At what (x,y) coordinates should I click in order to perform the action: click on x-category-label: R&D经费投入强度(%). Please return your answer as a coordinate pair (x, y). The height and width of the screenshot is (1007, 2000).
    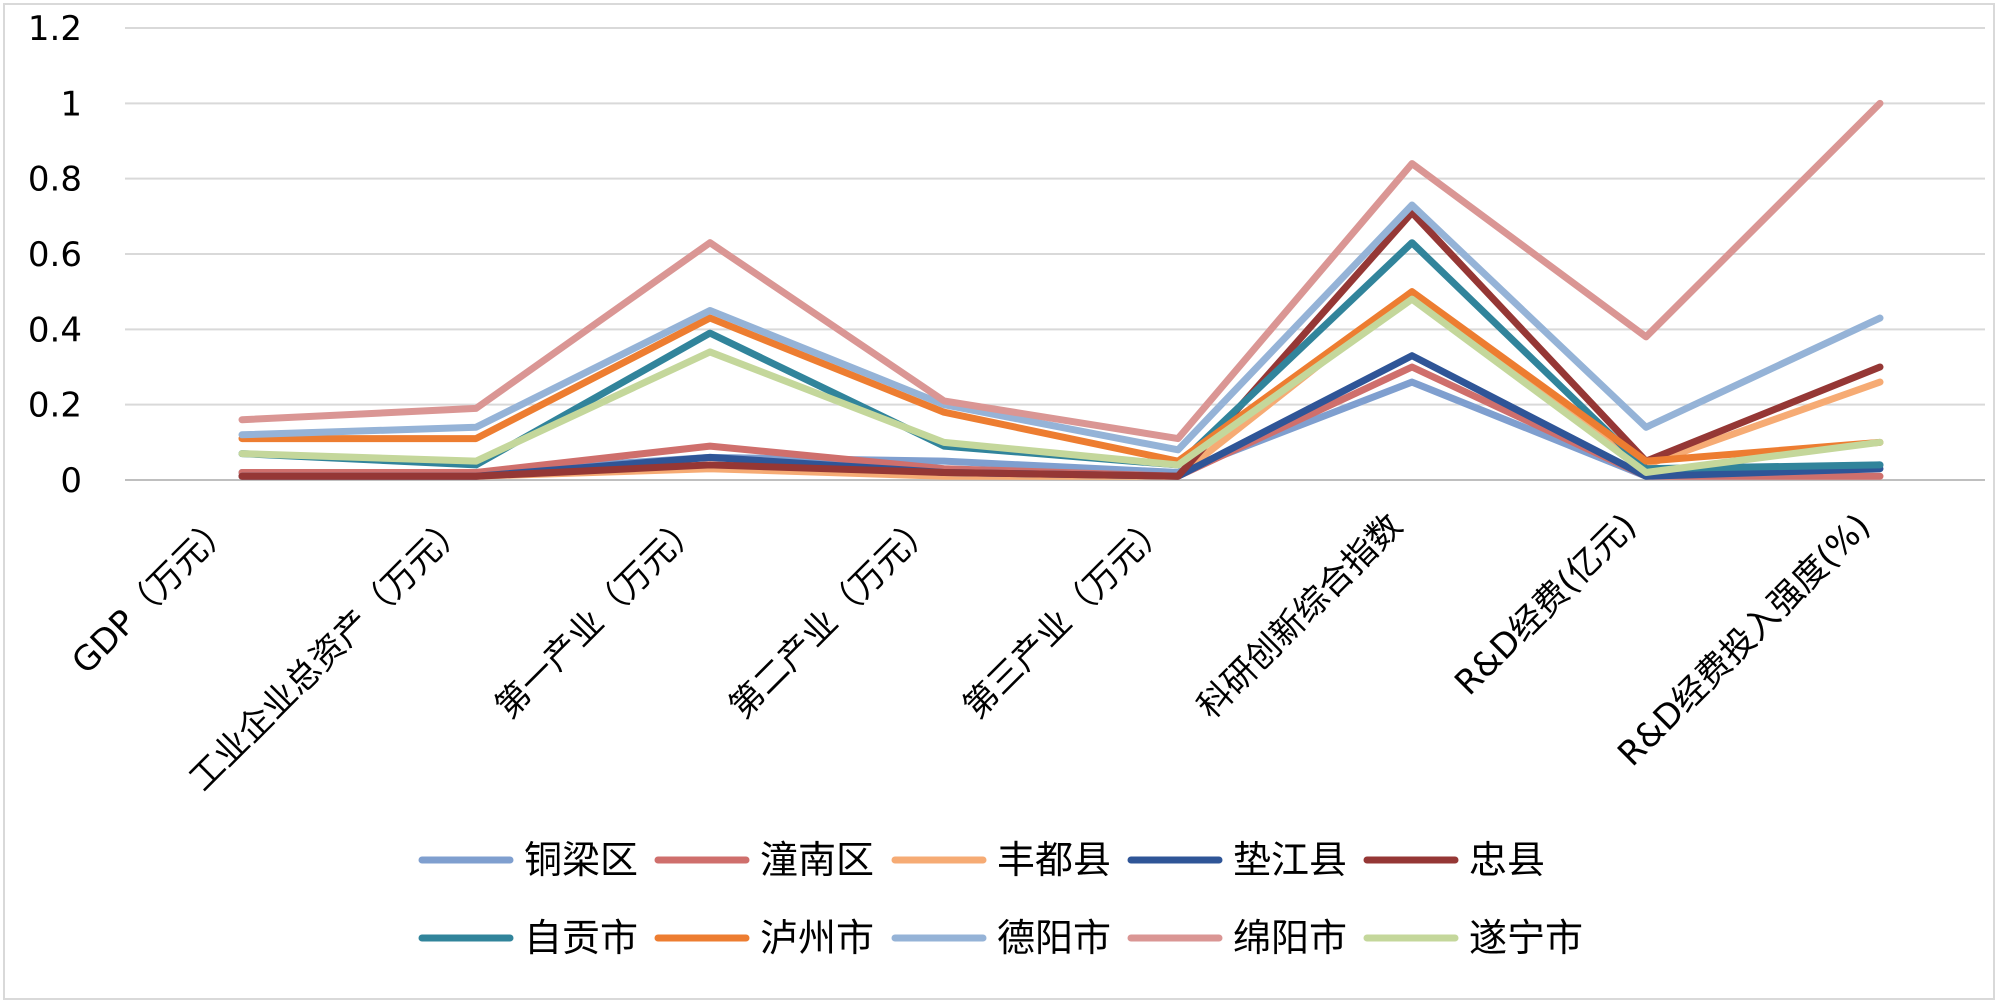
    Looking at the image, I should click on (1744, 640).